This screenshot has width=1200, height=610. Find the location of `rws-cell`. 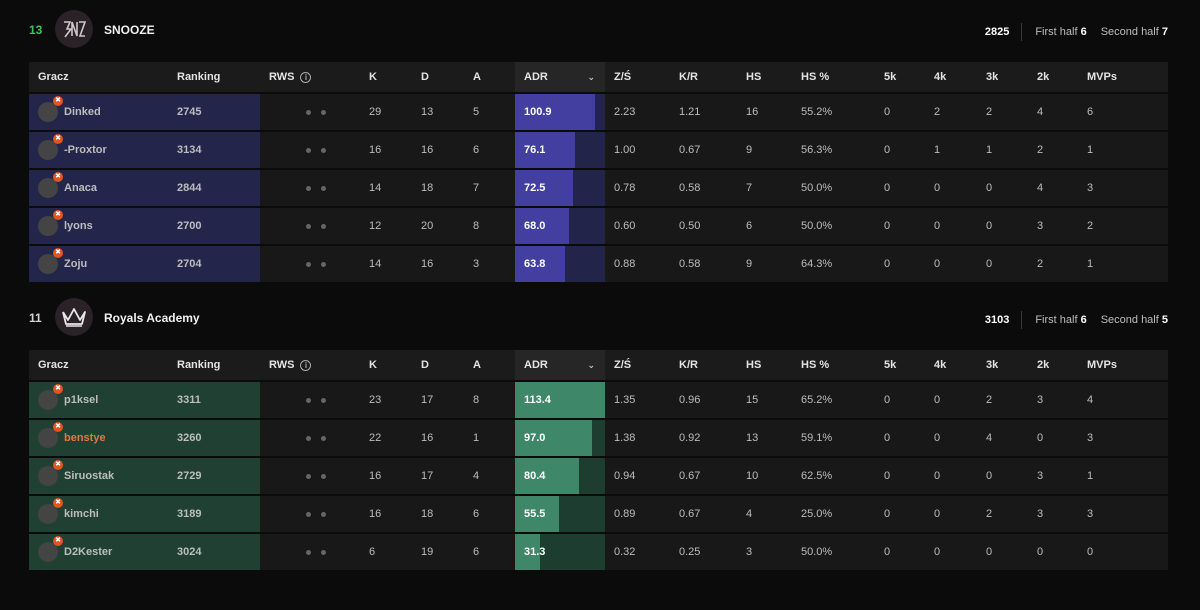

rws-cell is located at coordinates (310, 264).